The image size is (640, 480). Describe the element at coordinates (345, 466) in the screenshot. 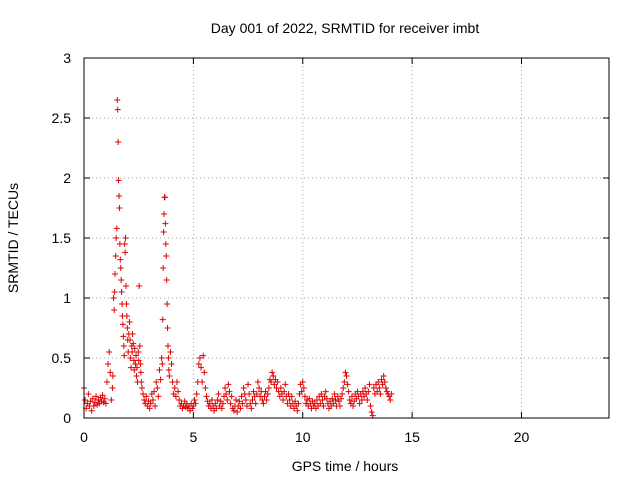

I see `x-axis-label: GPS time / hours` at that location.